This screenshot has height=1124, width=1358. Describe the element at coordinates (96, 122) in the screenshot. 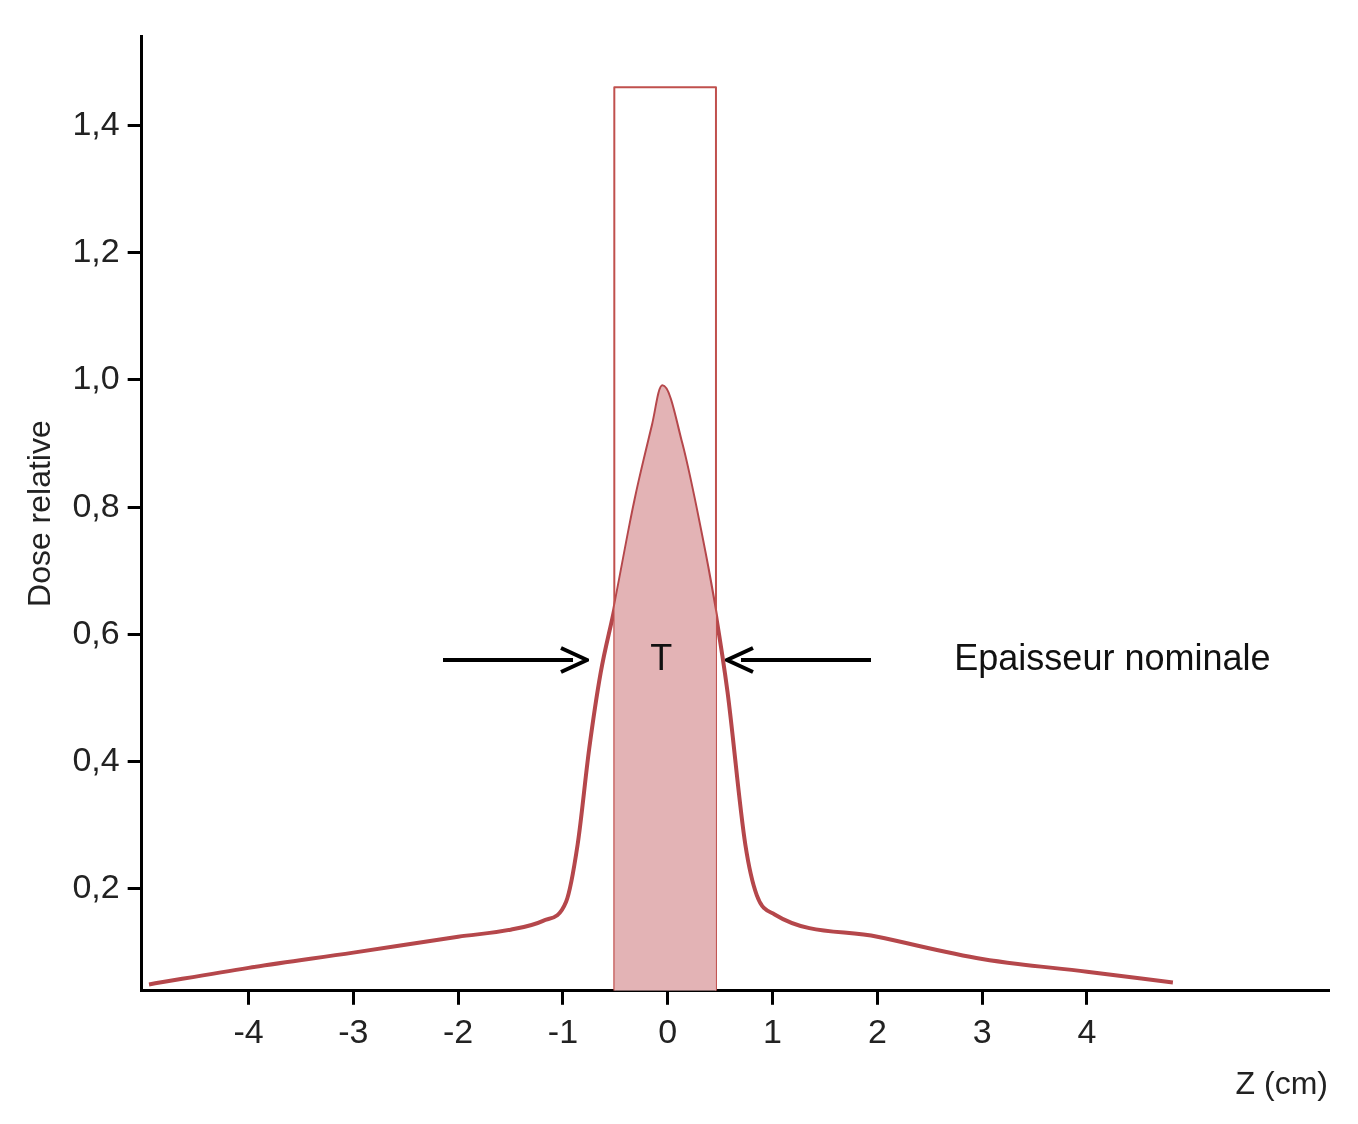

I see `y-tick-label: 1,4` at that location.